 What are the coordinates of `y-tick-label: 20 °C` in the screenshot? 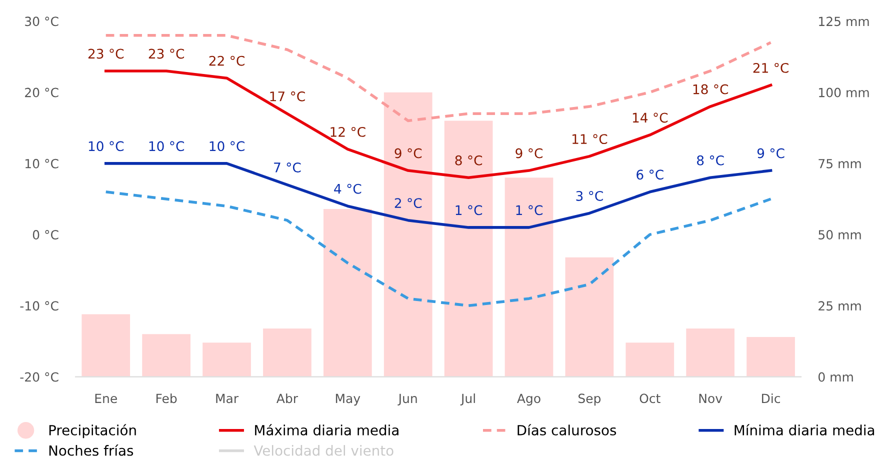 It's located at (41, 93).